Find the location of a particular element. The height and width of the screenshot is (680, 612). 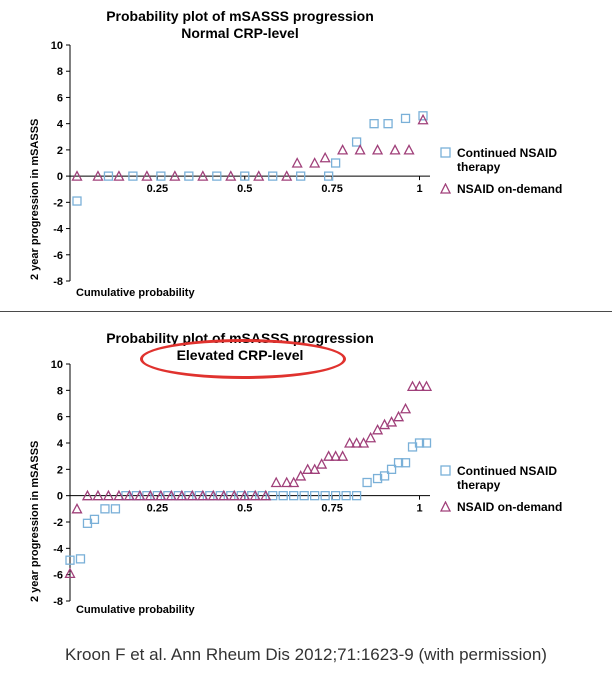

y-axis-label: 2 year progression in mSASSS is located at coordinates (35, 521).